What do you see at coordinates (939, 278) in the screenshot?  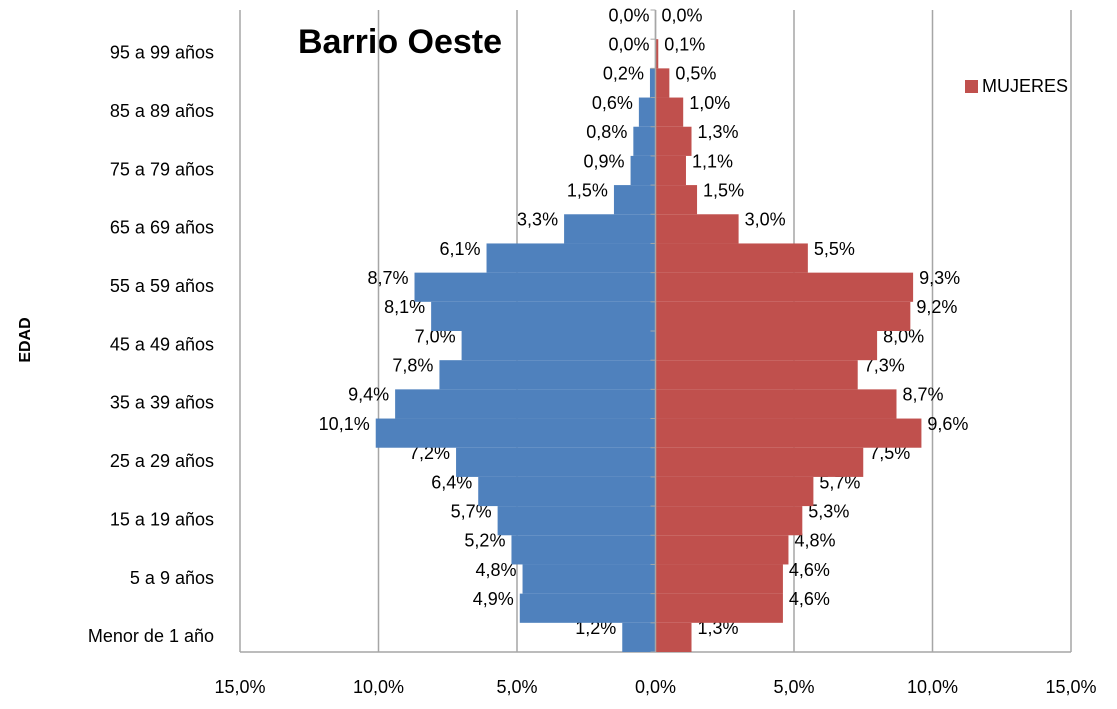 I see `data-label: 9,3%` at bounding box center [939, 278].